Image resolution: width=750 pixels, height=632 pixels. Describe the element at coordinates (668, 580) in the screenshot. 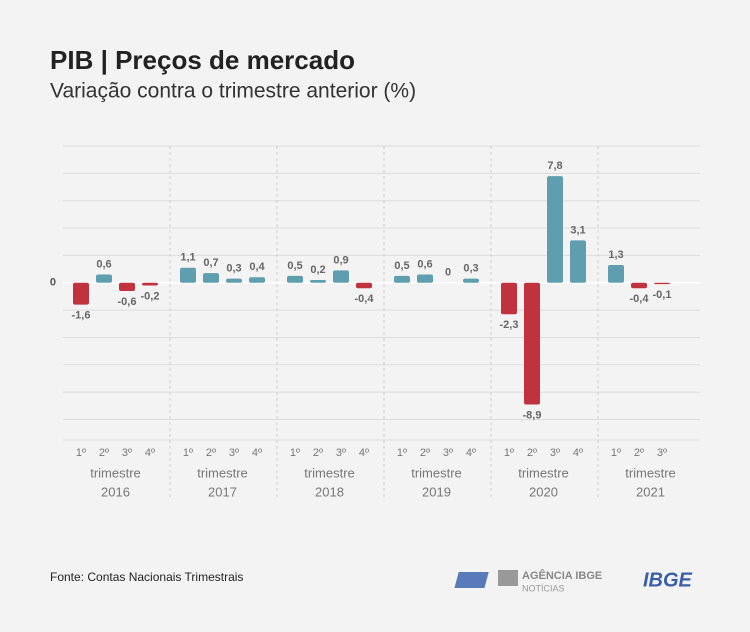

I see `ibge-name: IBGE` at that location.